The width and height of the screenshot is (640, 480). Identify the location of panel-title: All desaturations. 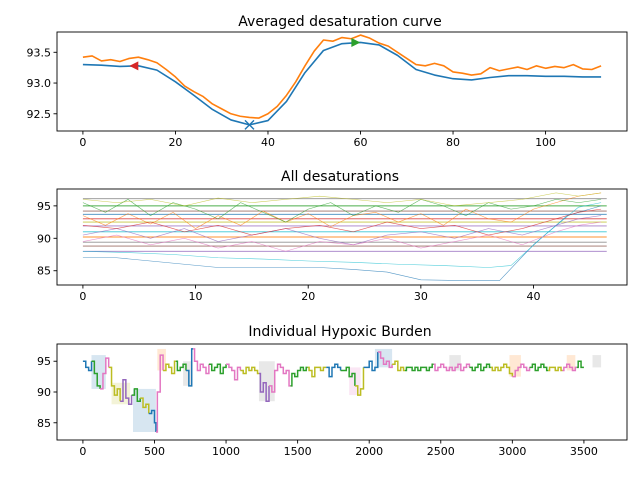
(340, 177).